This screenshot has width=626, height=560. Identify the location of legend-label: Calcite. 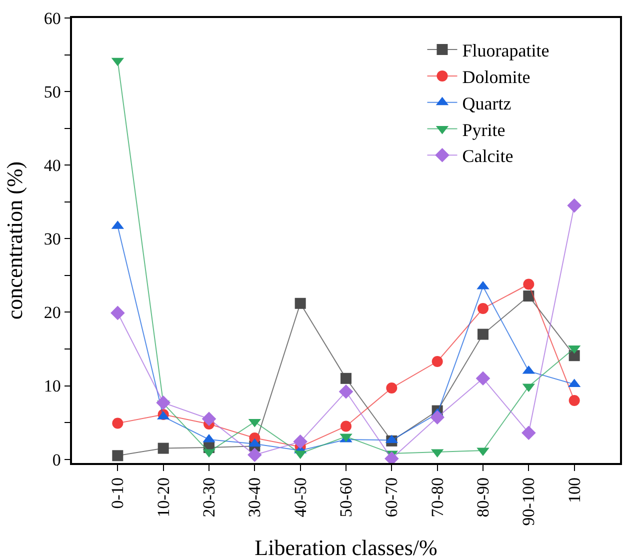
(488, 156).